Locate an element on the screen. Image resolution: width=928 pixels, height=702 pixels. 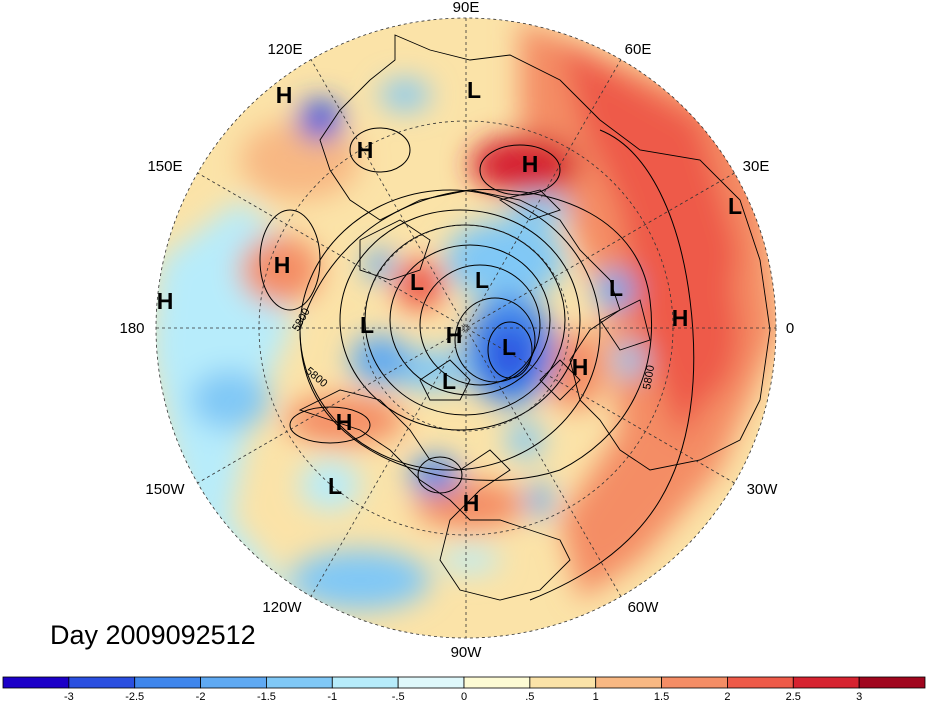
lon-label-90w: 90W is located at coordinates (467, 652).